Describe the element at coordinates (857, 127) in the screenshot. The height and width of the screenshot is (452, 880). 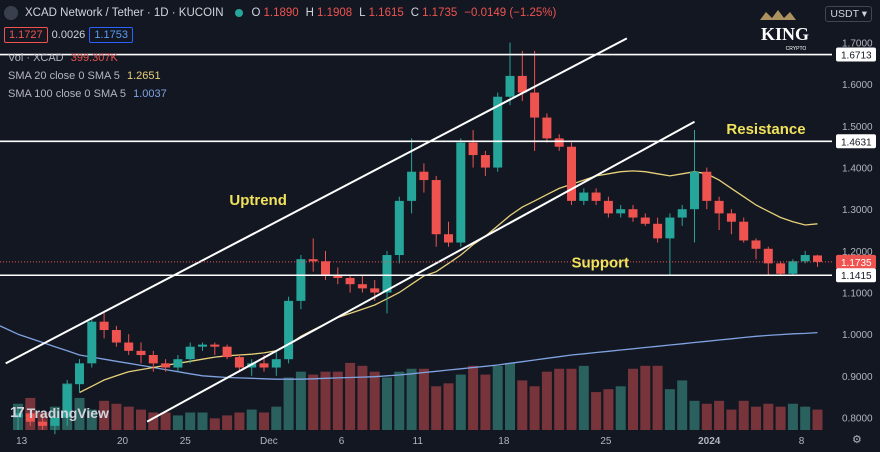
I see `price-axis-tick: 1.5000` at that location.